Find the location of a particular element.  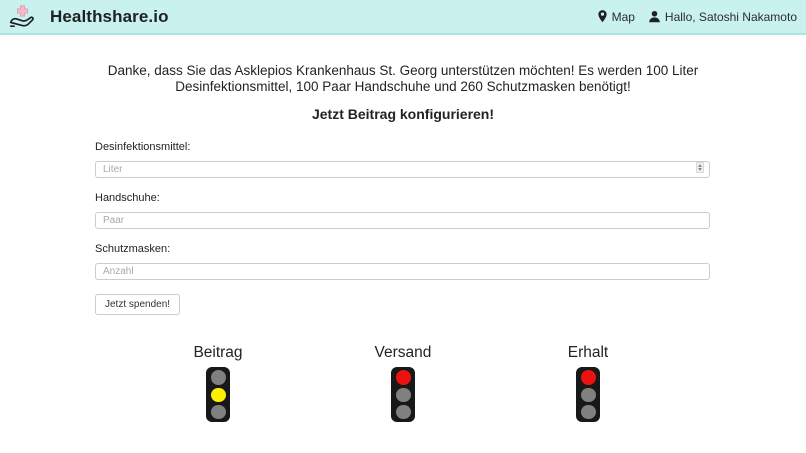

spinner-up-arrow is located at coordinates (700, 166).